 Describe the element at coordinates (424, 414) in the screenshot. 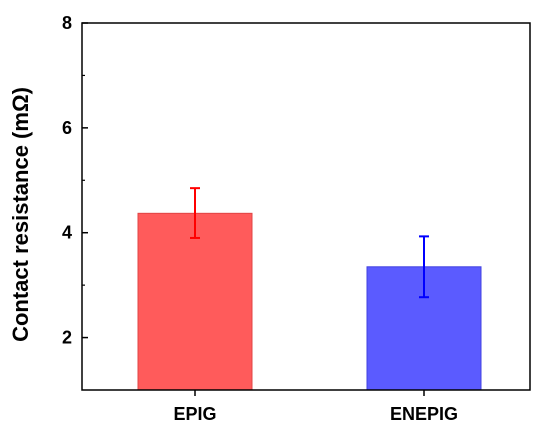

I see `x-tick-label-enepig: ENEPIG` at that location.